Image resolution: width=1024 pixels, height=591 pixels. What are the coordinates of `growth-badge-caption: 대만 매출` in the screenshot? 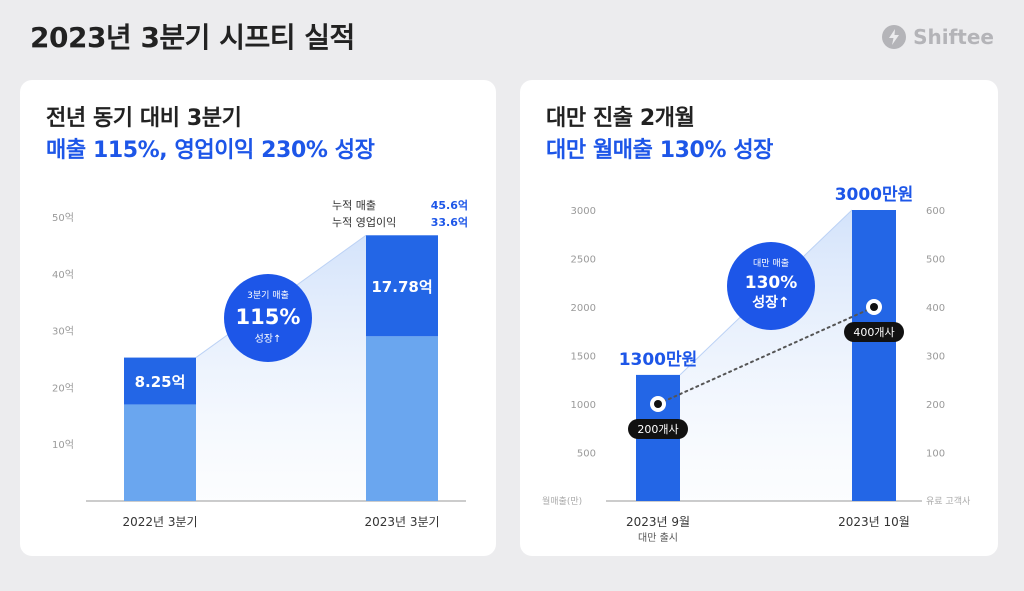 It's located at (771, 263).